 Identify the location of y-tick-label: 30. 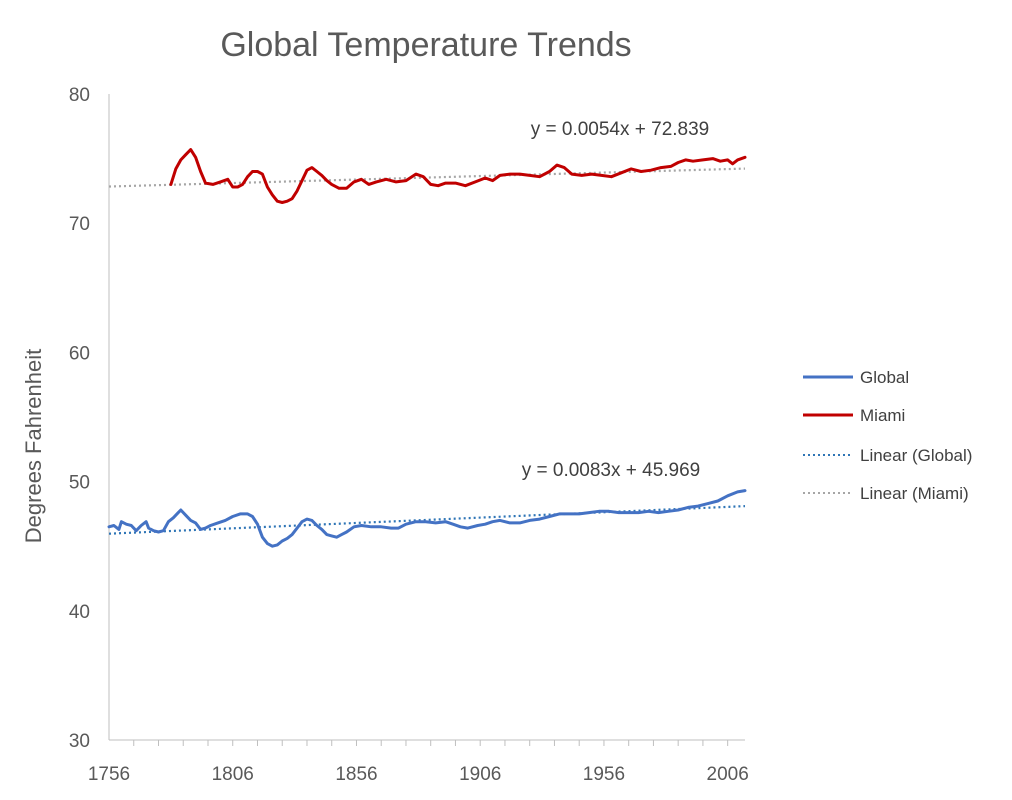
(79, 741).